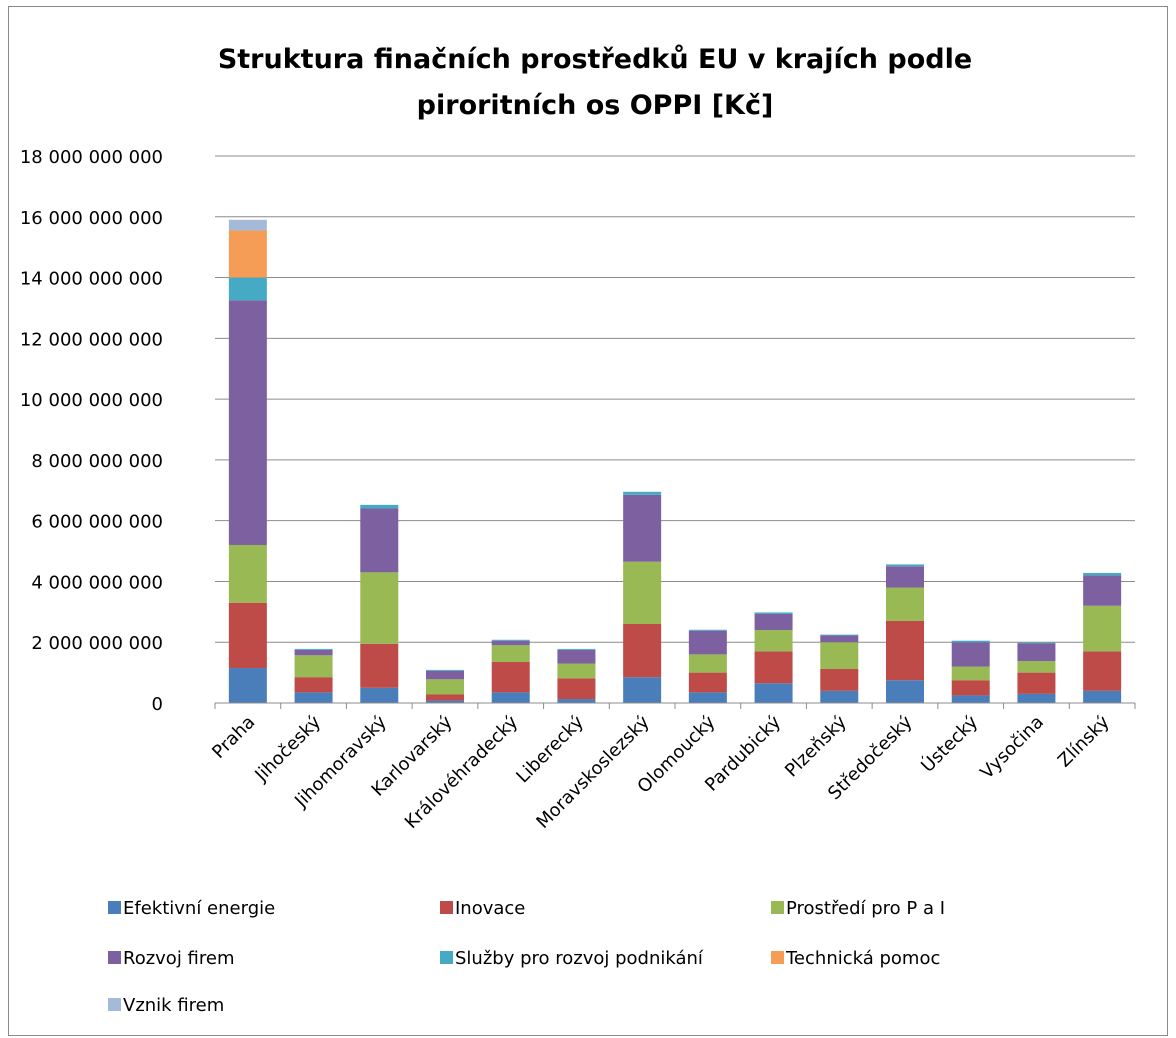 The width and height of the screenshot is (1176, 1038). Describe the element at coordinates (91, 157) in the screenshot. I see `y-tick-label: 18 000 000 000` at that location.